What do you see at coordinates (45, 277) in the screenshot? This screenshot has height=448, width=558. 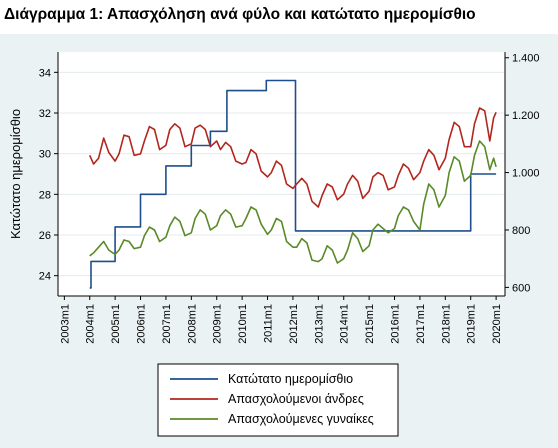 I see `left-tick-label: 24` at bounding box center [45, 277].